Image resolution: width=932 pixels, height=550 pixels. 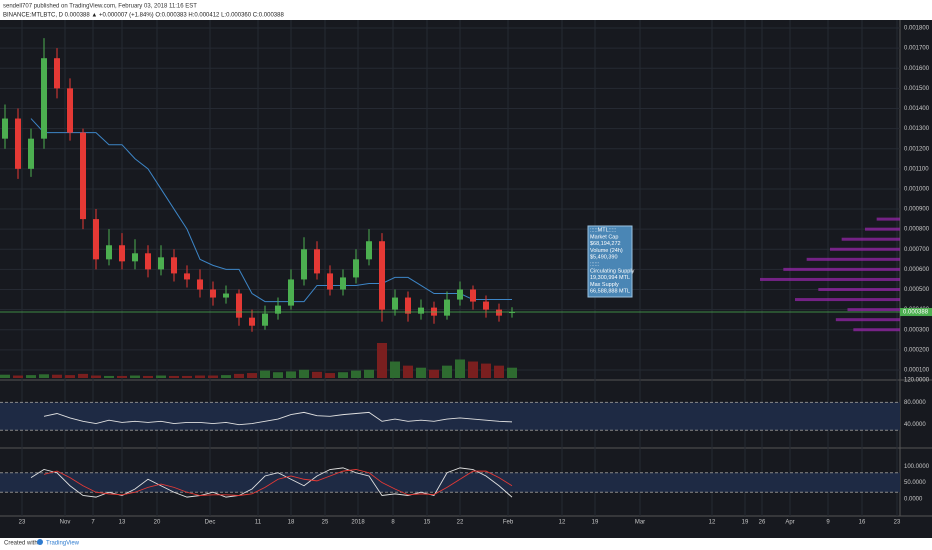 What do you see at coordinates (640, 523) in the screenshot?
I see `x-tick-label: Mar` at bounding box center [640, 523].